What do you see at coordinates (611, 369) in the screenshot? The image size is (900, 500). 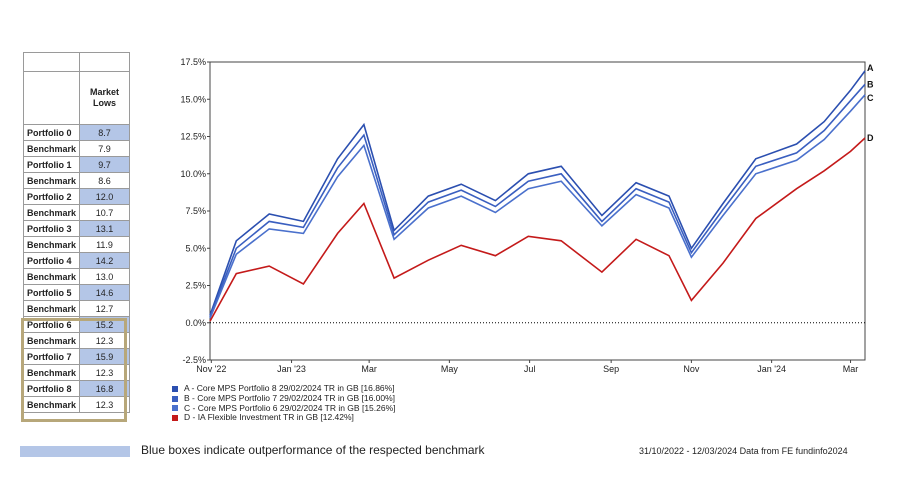 I see `x-tick-label: Sep` at bounding box center [611, 369].